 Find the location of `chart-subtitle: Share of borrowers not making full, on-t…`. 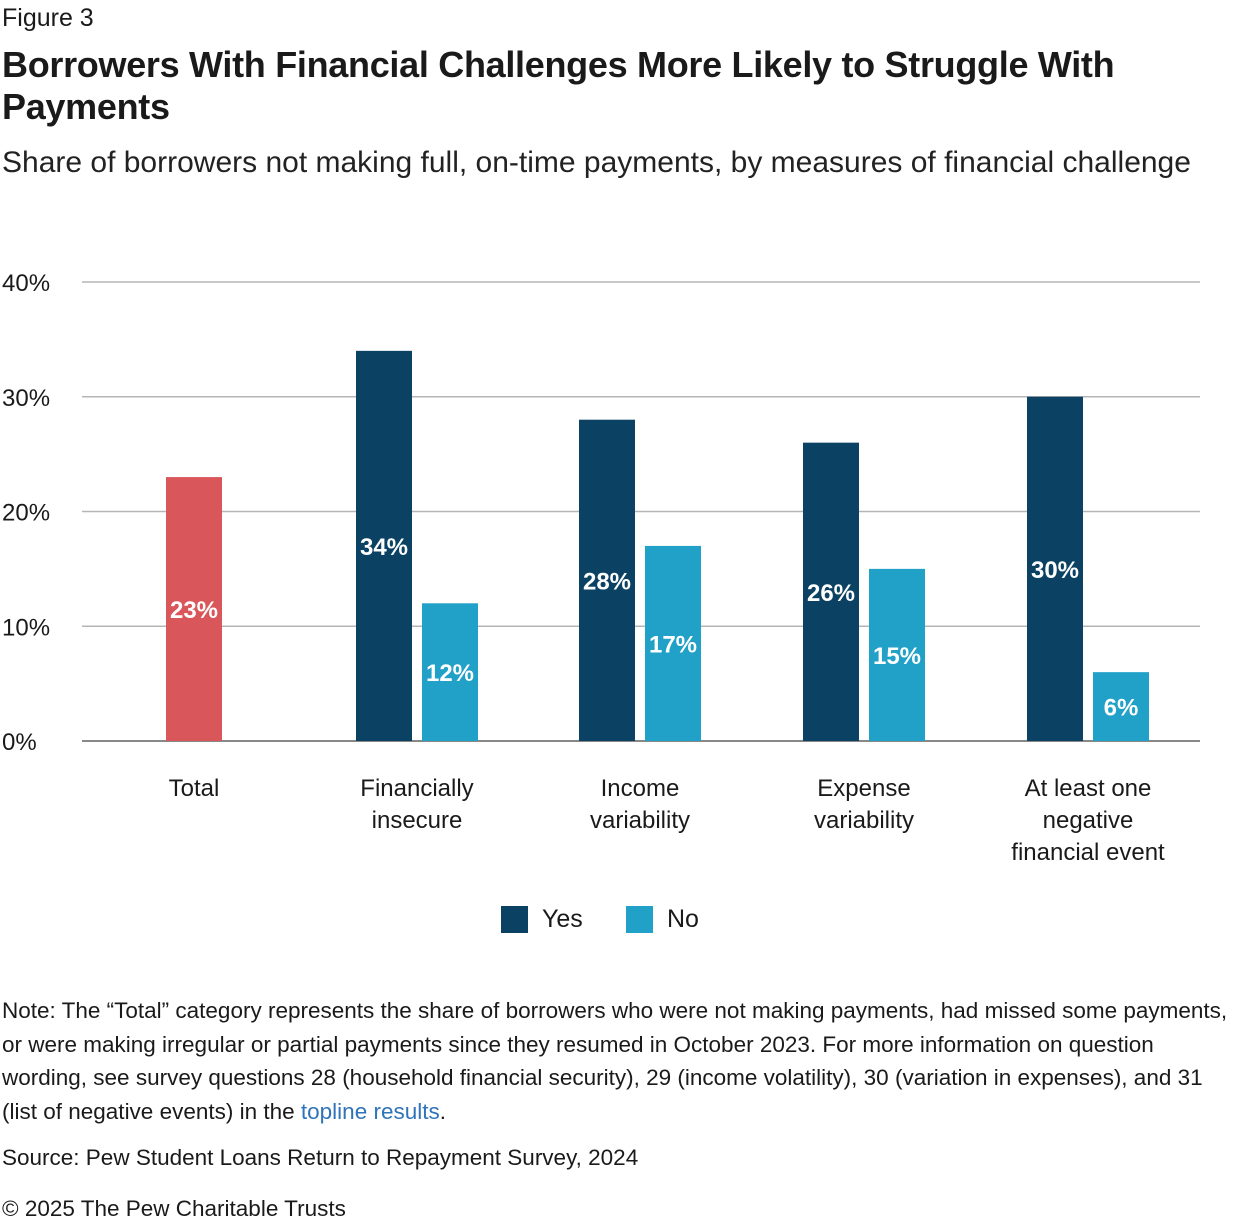

chart-subtitle: Share of borrowers not making full, on-t… is located at coordinates (596, 162).